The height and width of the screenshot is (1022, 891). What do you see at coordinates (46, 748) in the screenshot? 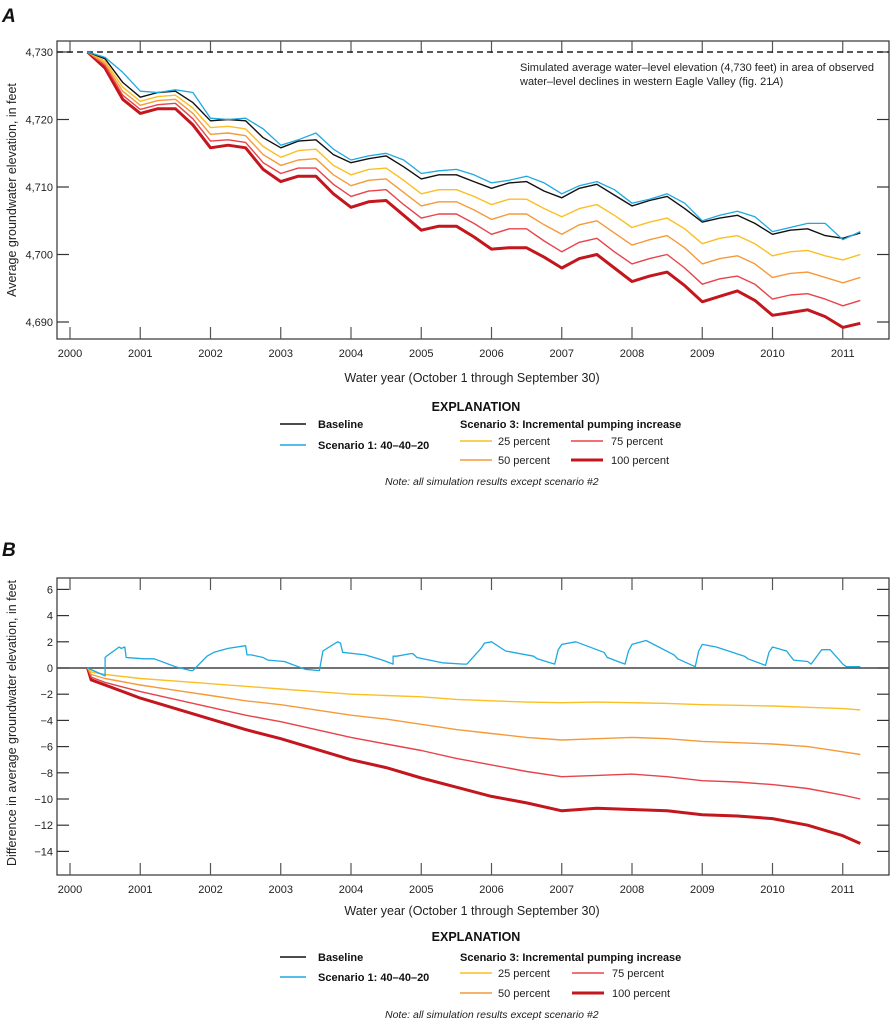
I see `y-tick-label: −6` at bounding box center [46, 748].